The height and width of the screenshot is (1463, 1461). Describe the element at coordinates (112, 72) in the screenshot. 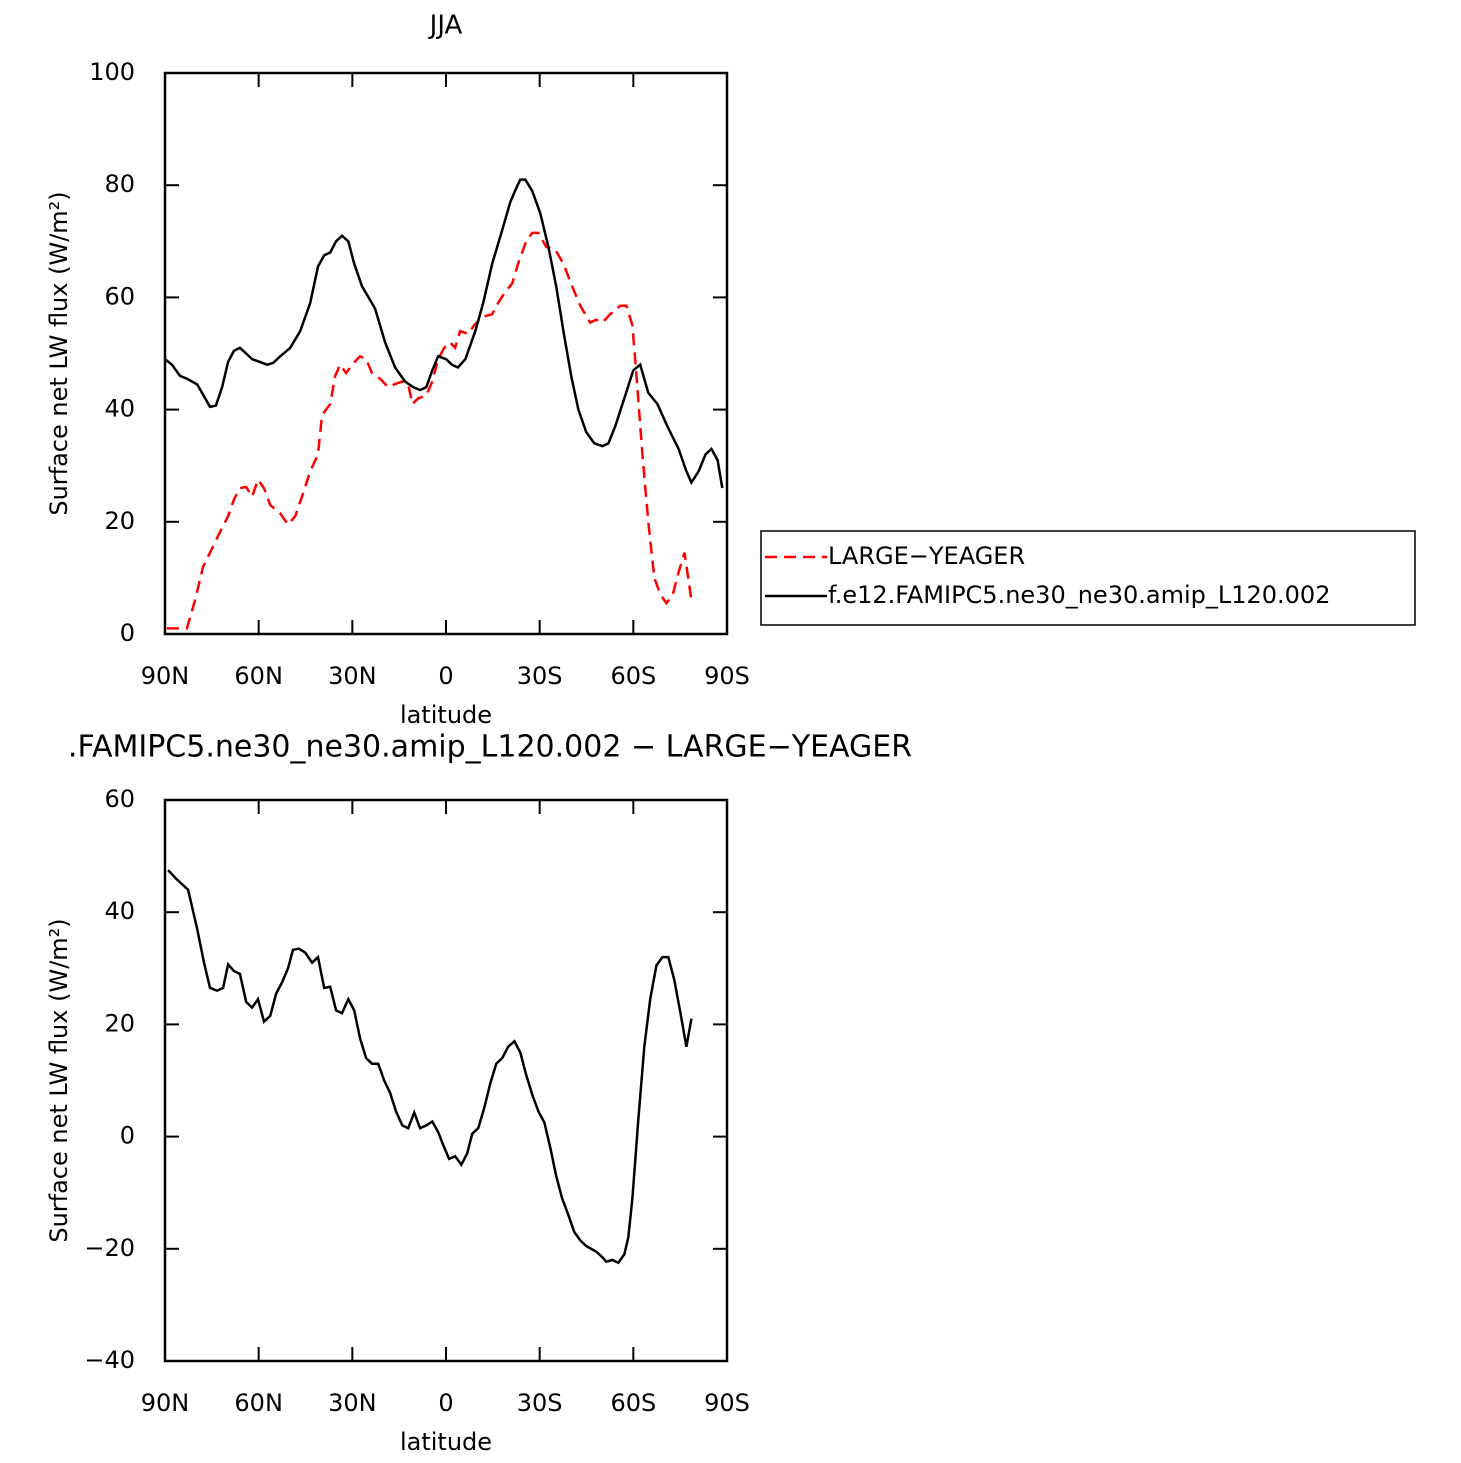

I see `y-tick-label: 100` at that location.